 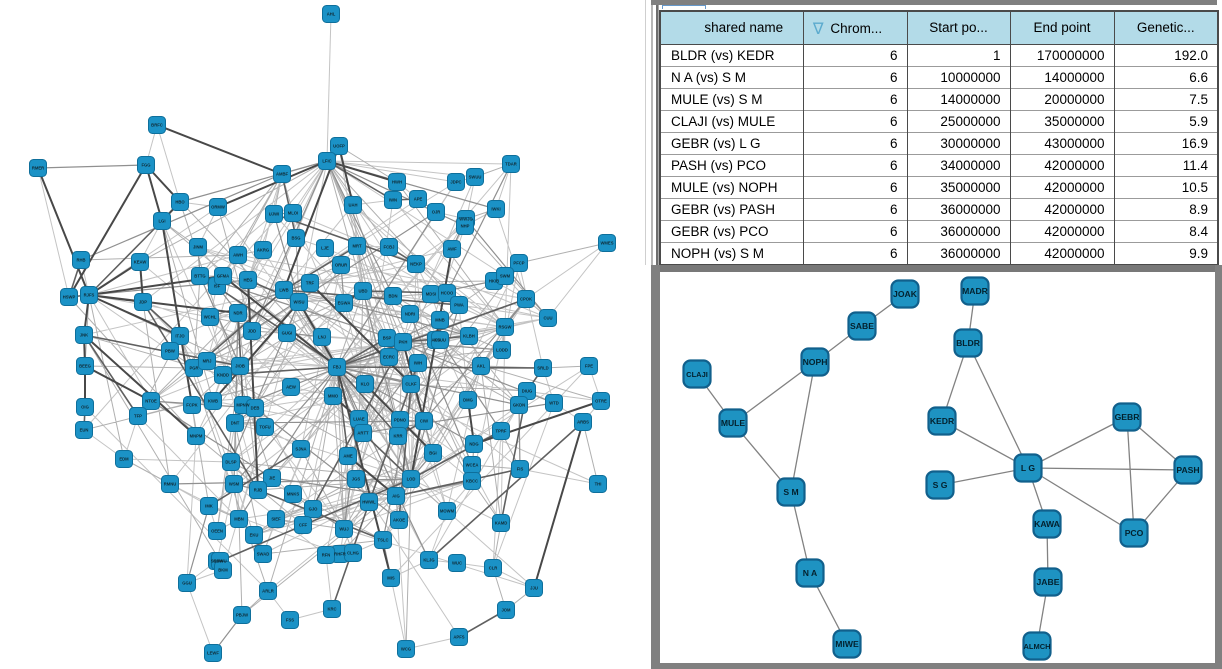 What do you see at coordinates (400, 420) in the screenshot?
I see `svg-text: PDNO` at bounding box center [400, 420].